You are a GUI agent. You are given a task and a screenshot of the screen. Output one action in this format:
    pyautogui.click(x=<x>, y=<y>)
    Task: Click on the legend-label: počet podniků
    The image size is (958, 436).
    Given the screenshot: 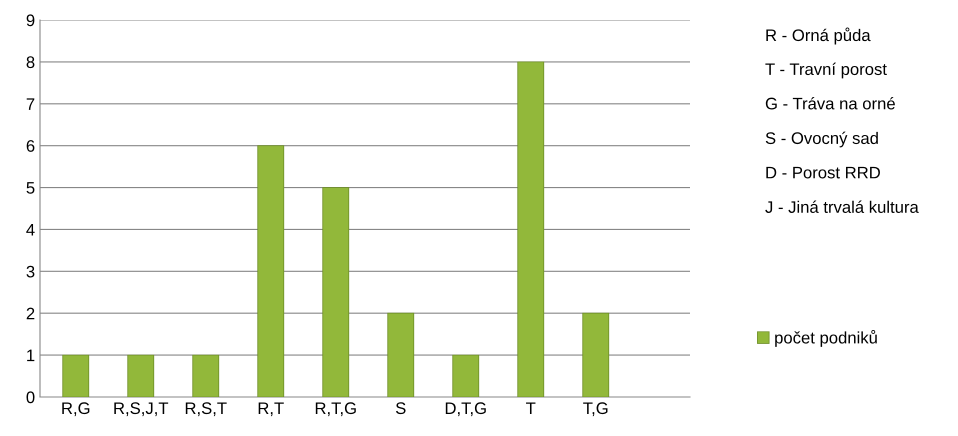 What is the action you would take?
    pyautogui.click(x=826, y=338)
    